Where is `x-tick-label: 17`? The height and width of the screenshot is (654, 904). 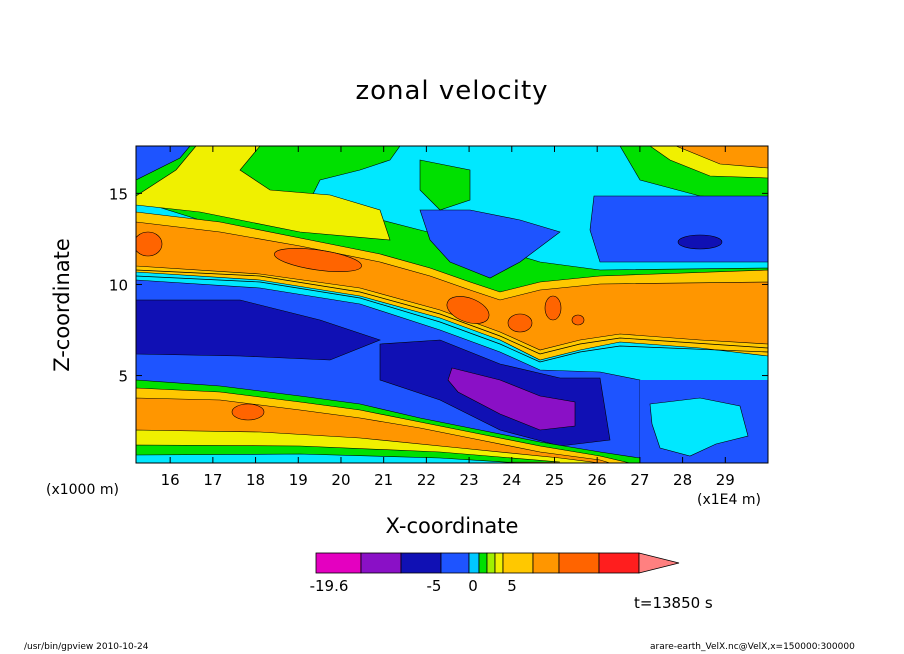 x-tick-label: 17 is located at coordinates (212, 480).